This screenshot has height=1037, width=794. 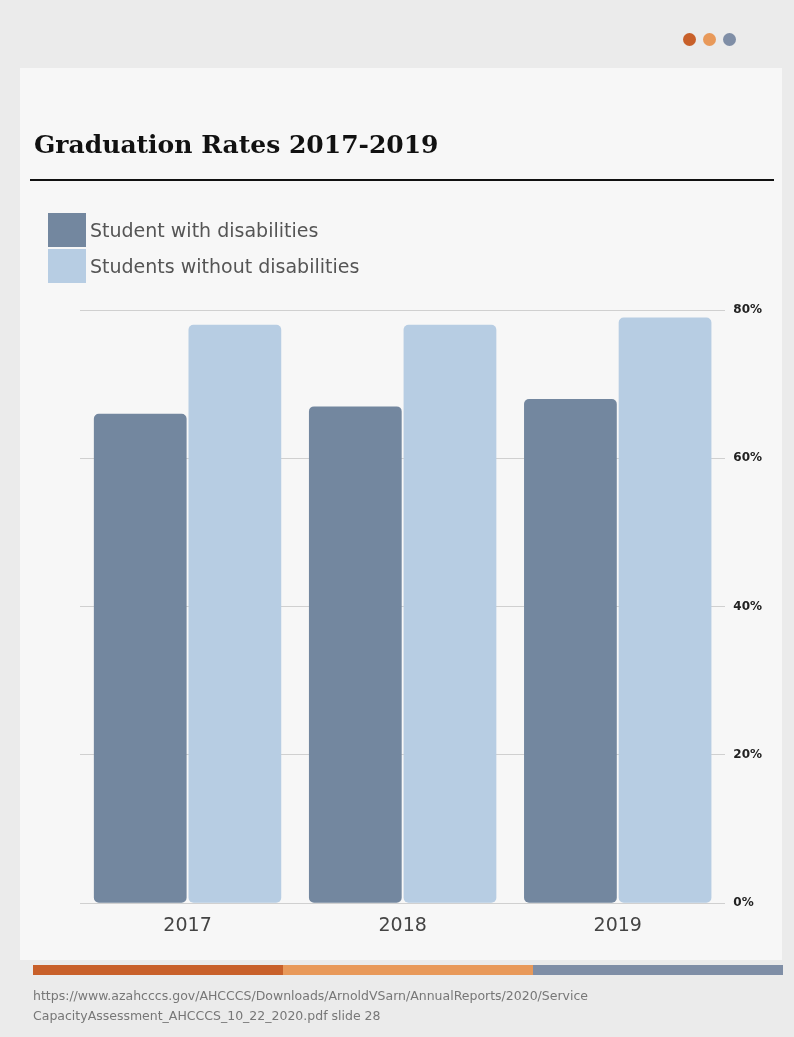 I want to click on y-tick-label: 40%, so click(x=748, y=605).